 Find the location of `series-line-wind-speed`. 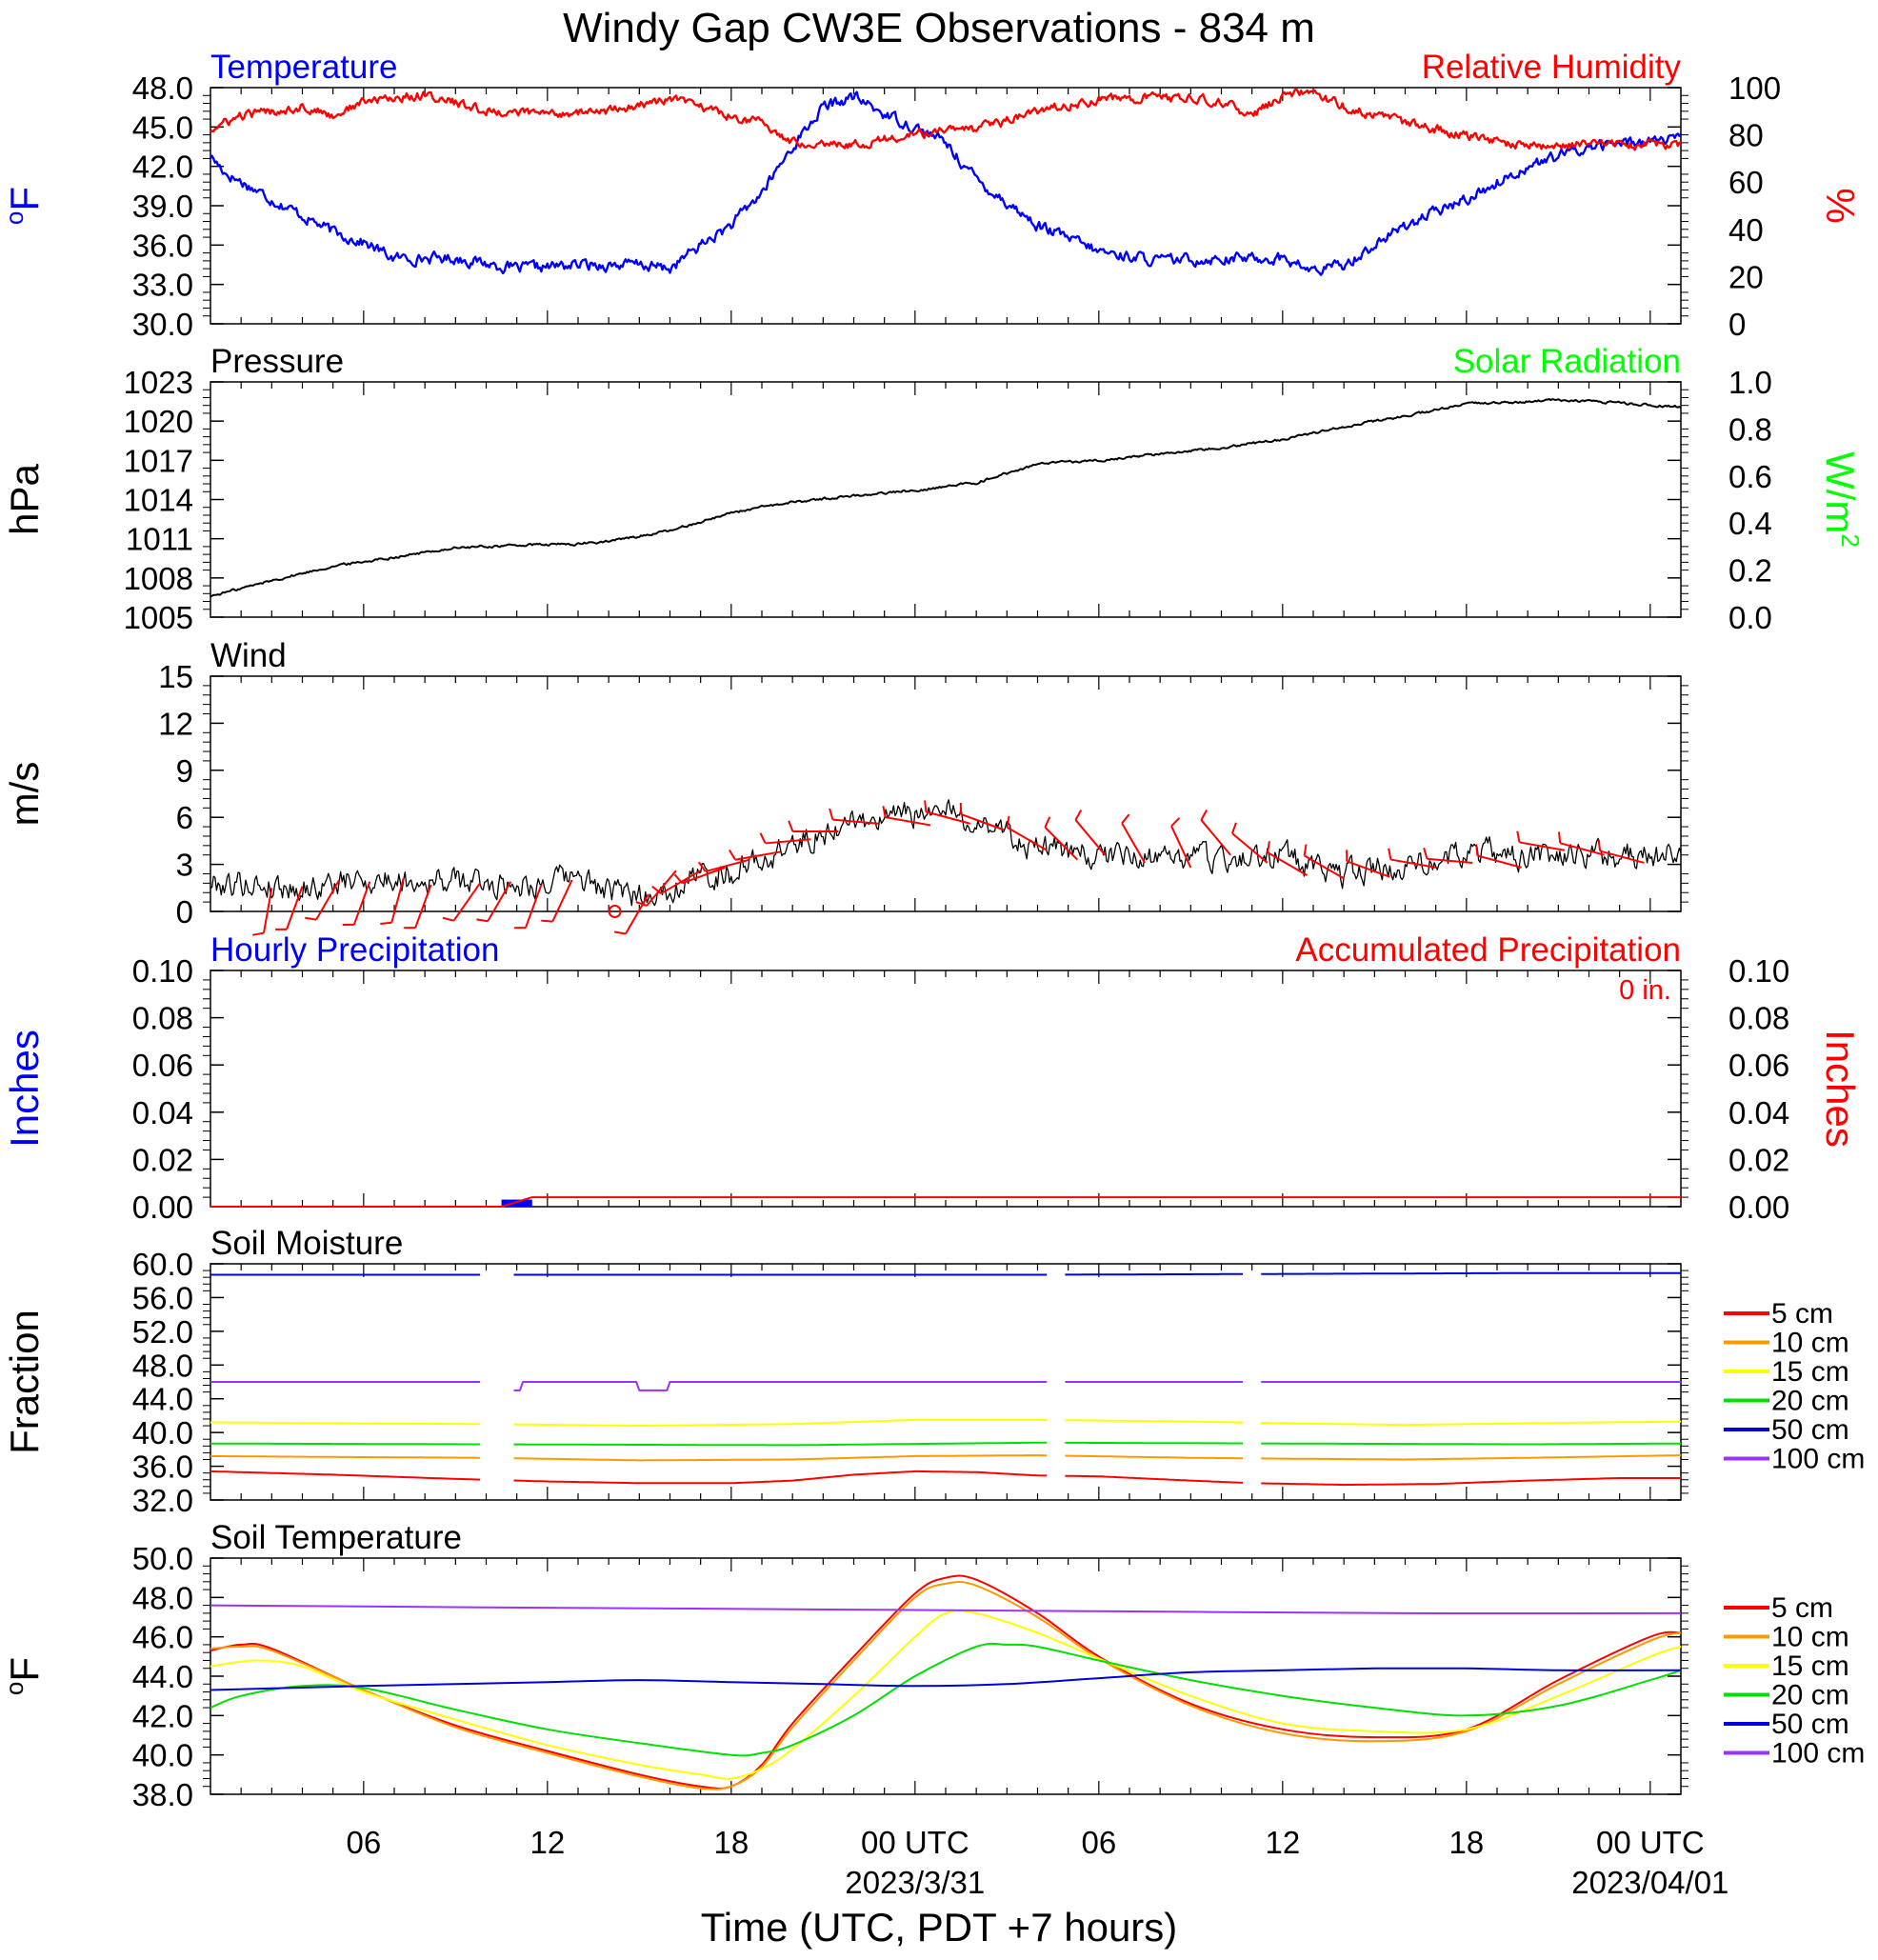

series-line-wind-speed is located at coordinates (946, 853).